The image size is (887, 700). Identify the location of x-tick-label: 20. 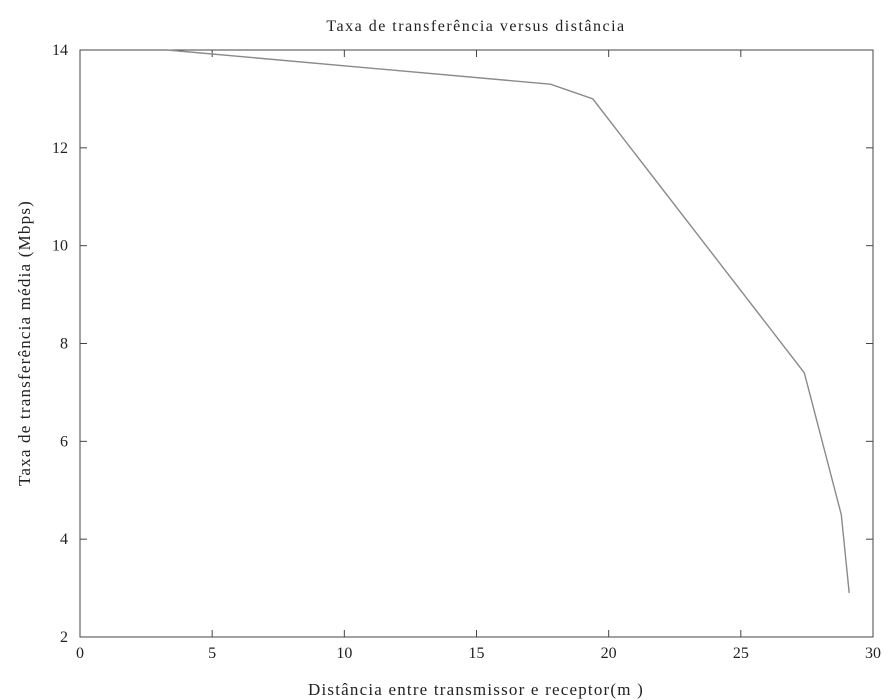
(609, 653).